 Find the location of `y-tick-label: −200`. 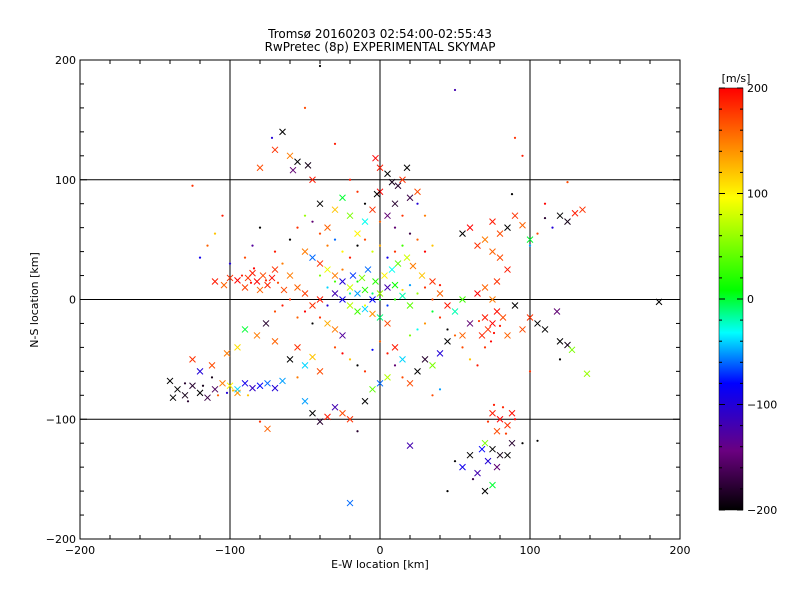

y-tick-label: −200 is located at coordinates (61, 539).